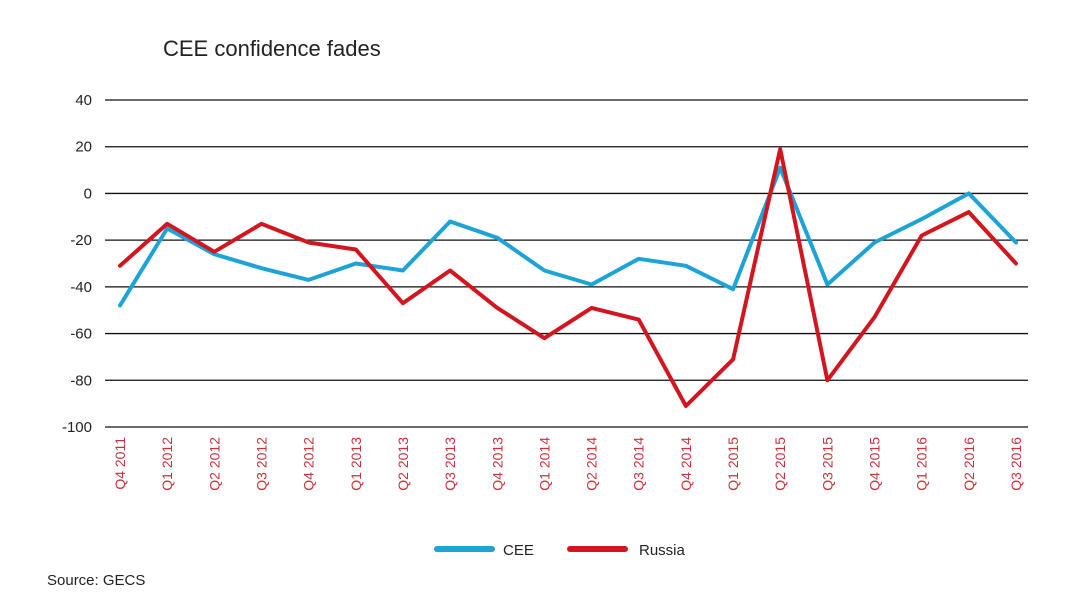 This screenshot has width=1076, height=605. I want to click on x-tick-label: Q4 2015, so click(875, 464).